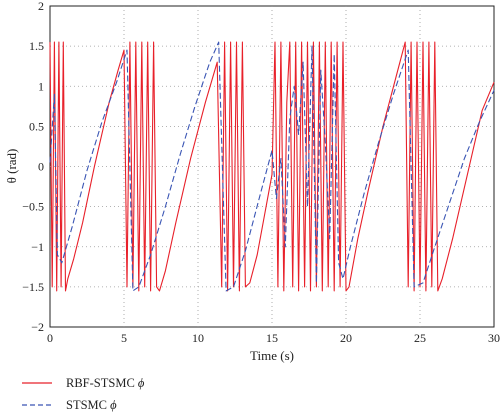  What do you see at coordinates (36, 126) in the screenshot?
I see `y-tick-label: 0.5` at bounding box center [36, 126].